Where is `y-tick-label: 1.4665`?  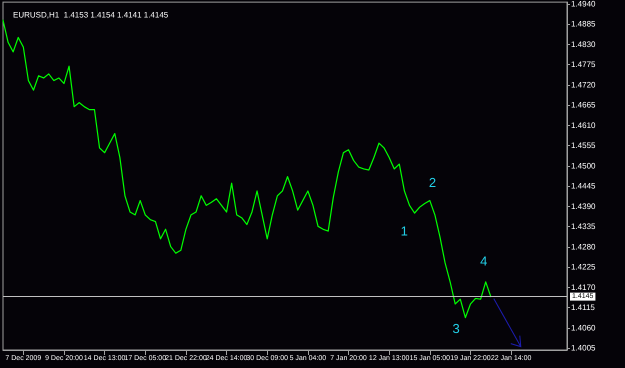 y-tick-label: 1.4665 is located at coordinates (583, 105).